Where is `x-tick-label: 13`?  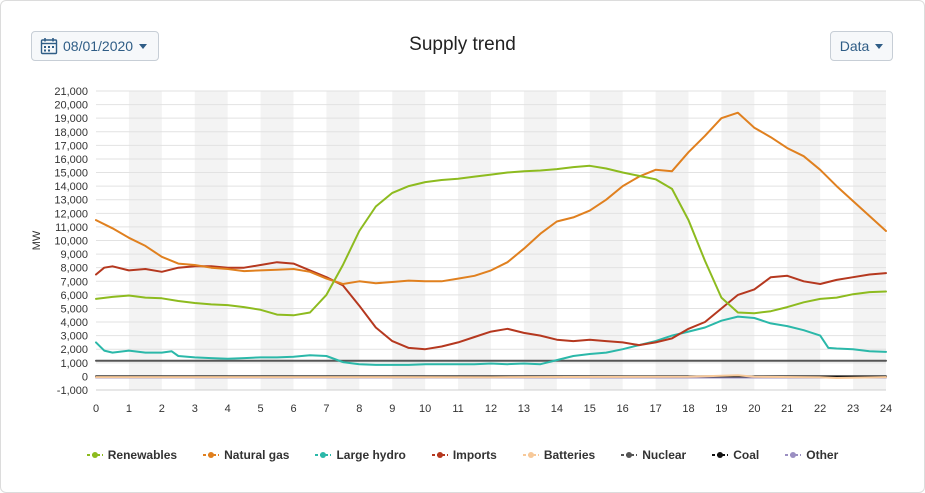 x-tick-label: 13 is located at coordinates (524, 409).